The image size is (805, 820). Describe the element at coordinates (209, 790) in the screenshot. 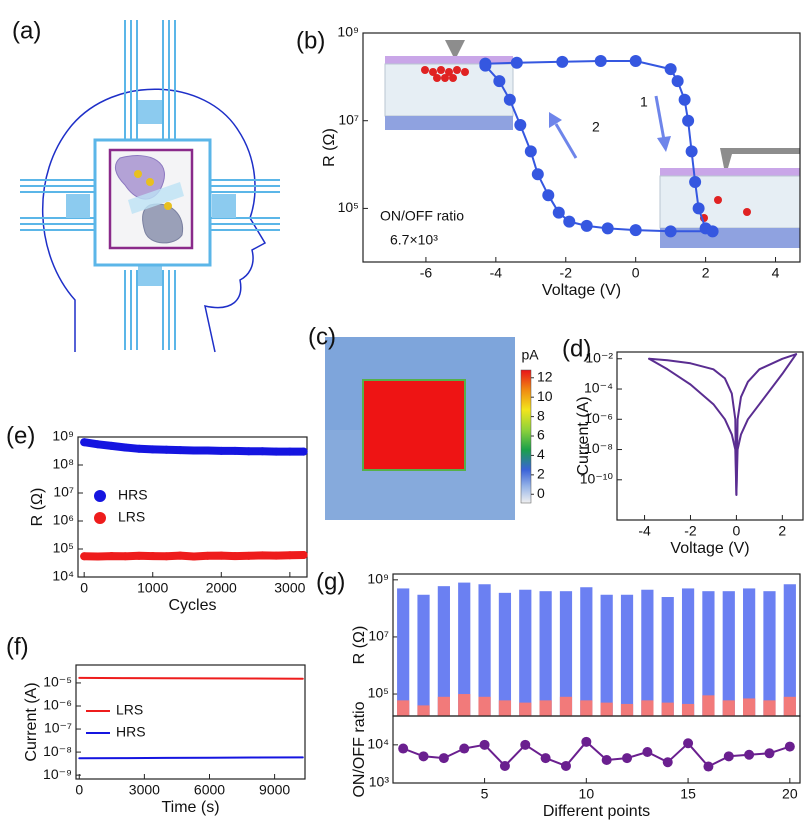

I see `x-tick-label: 6000` at that location.